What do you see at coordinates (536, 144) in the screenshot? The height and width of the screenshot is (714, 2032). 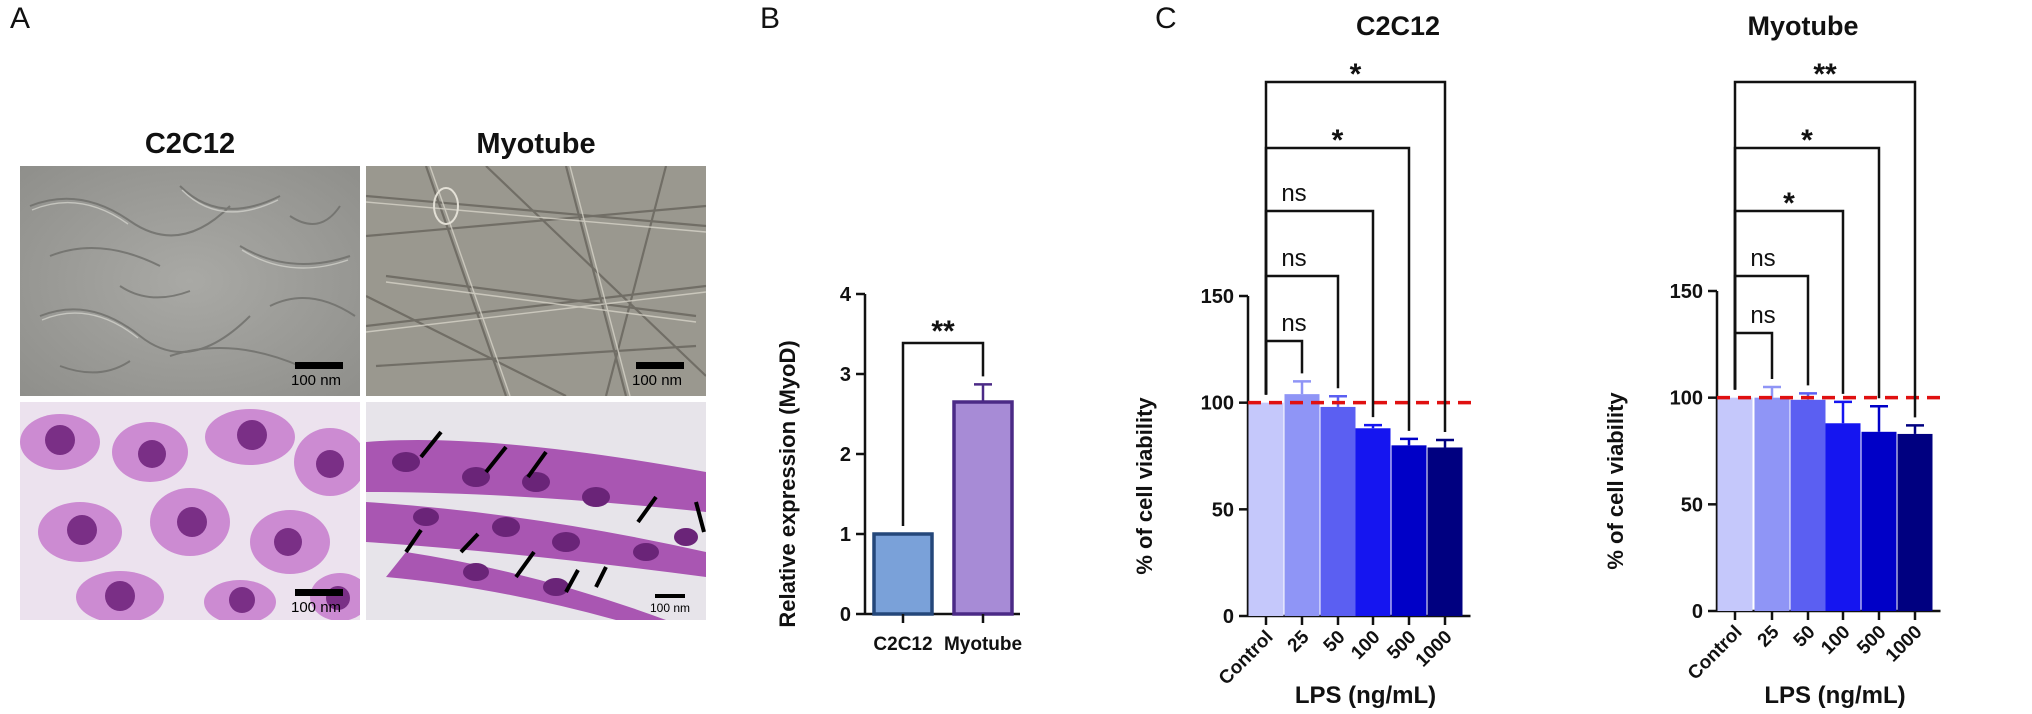 I see `micrograph-title-myotube: Myotube` at bounding box center [536, 144].